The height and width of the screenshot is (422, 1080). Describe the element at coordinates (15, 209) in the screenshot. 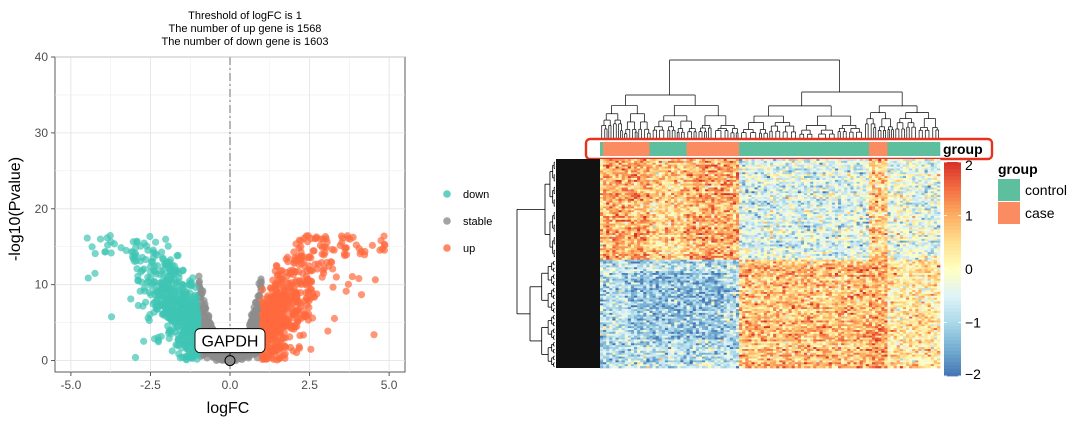

I see `volcano-y-label: -log10(Pvalue)` at that location.